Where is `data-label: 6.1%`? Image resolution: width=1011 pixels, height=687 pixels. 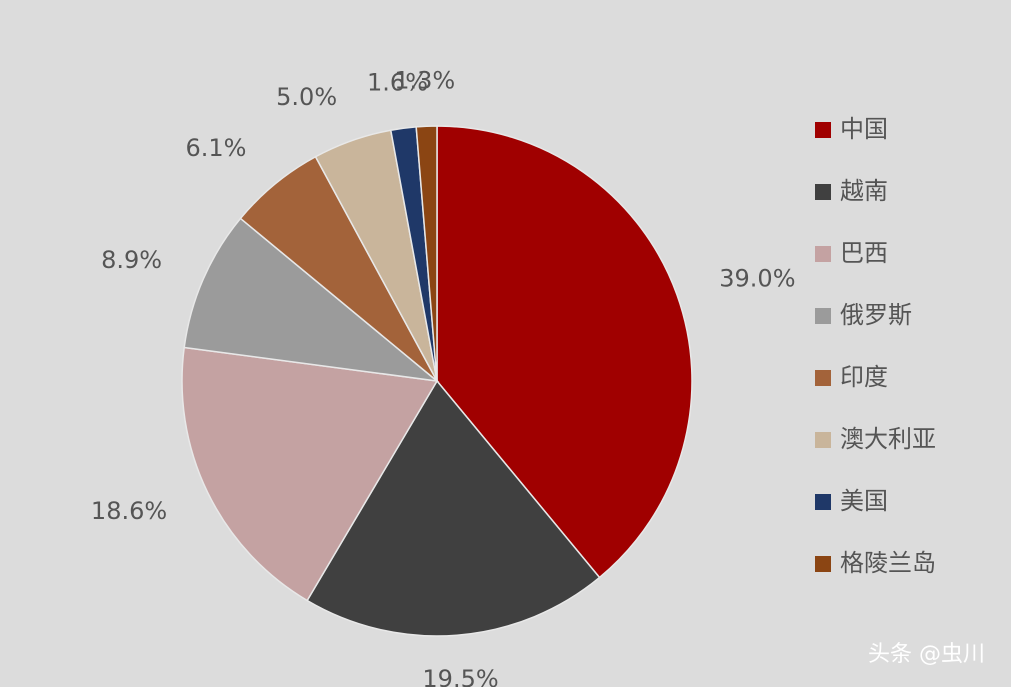 data-label: 6.1% is located at coordinates (216, 148).